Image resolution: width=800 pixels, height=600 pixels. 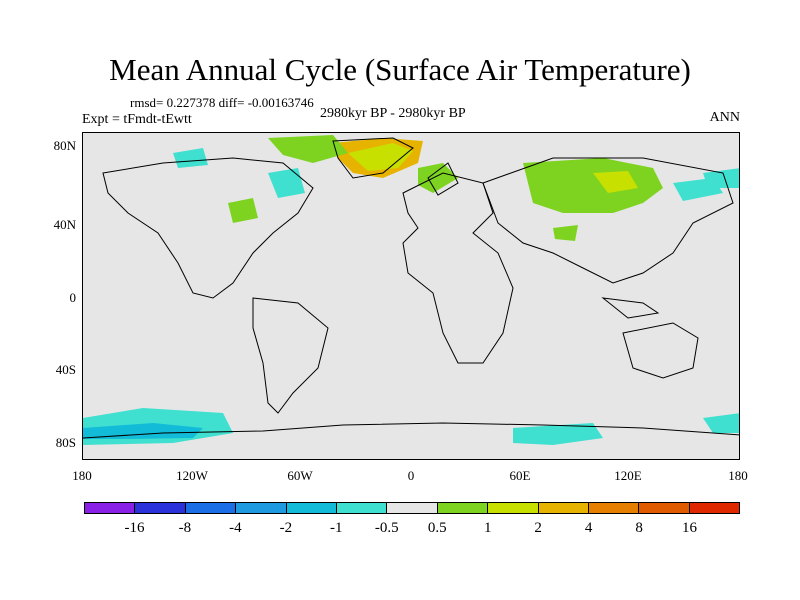 What do you see at coordinates (235, 528) in the screenshot?
I see `legend-label: -4` at bounding box center [235, 528].